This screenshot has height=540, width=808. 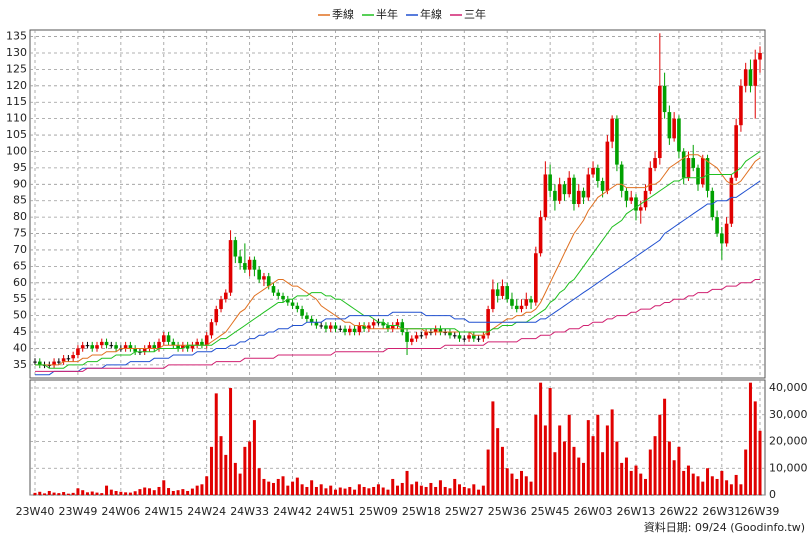 What do you see at coordinates (20, 200) in the screenshot?
I see `y-tick-label: 85` at bounding box center [20, 200].